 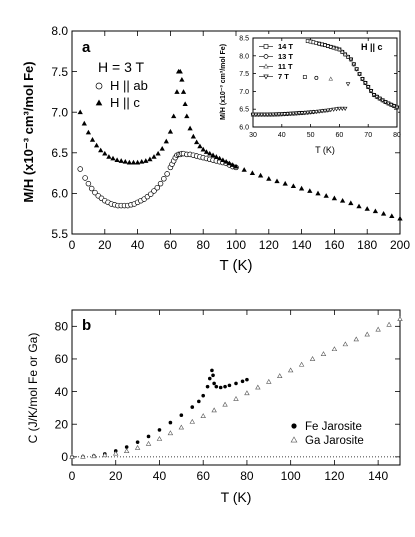 I want to click on panel-b-ylabel: C (J/K/mol Fe or Ga), so click(x=33, y=388).